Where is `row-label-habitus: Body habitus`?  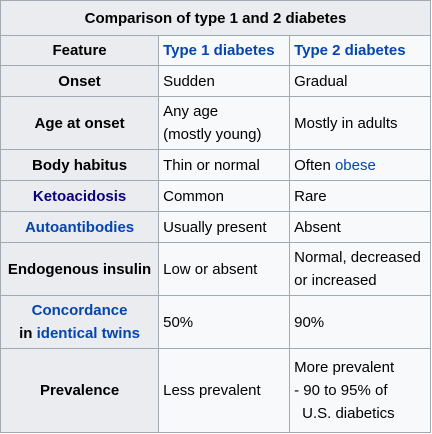 row-label-habitus: Body habitus is located at coordinates (80, 165).